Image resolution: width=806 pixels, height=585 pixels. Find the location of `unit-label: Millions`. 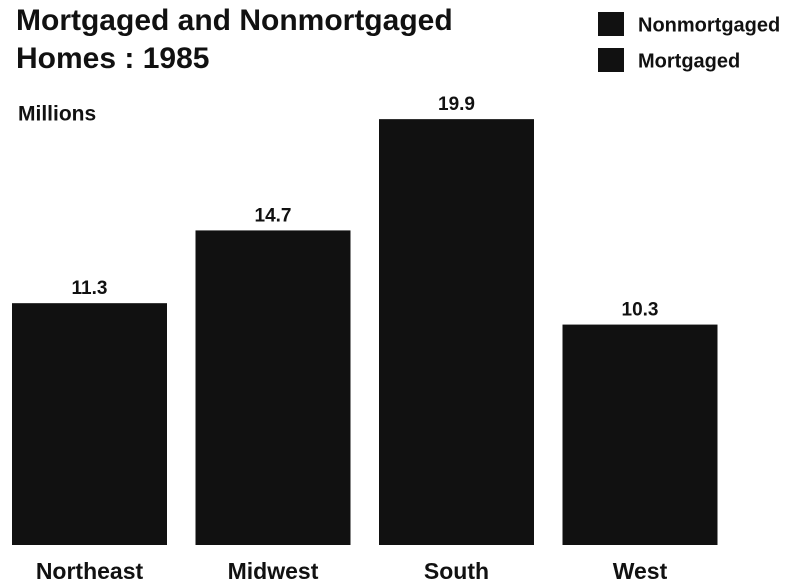

unit-label: Millions is located at coordinates (57, 114).